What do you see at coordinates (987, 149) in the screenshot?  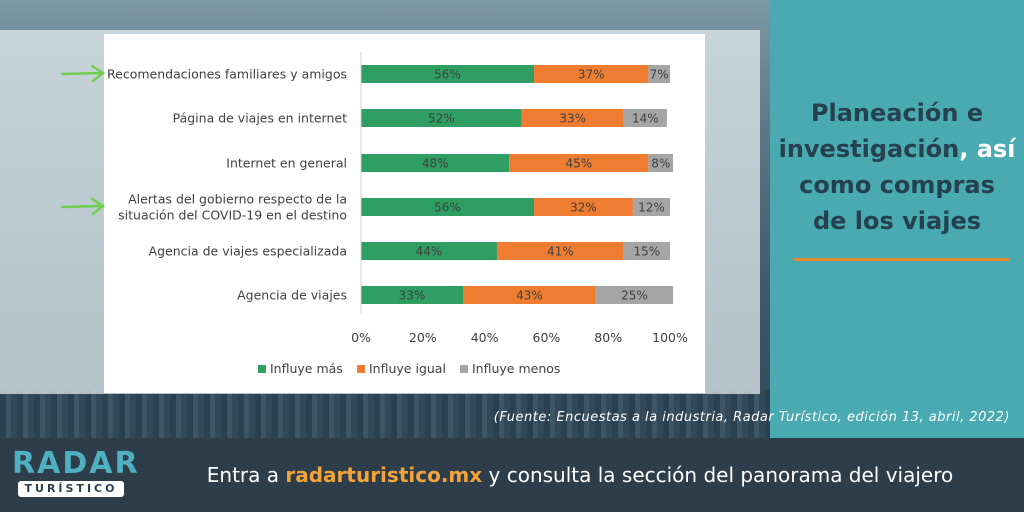 I see `heading-line-2-accent: , así` at bounding box center [987, 149].